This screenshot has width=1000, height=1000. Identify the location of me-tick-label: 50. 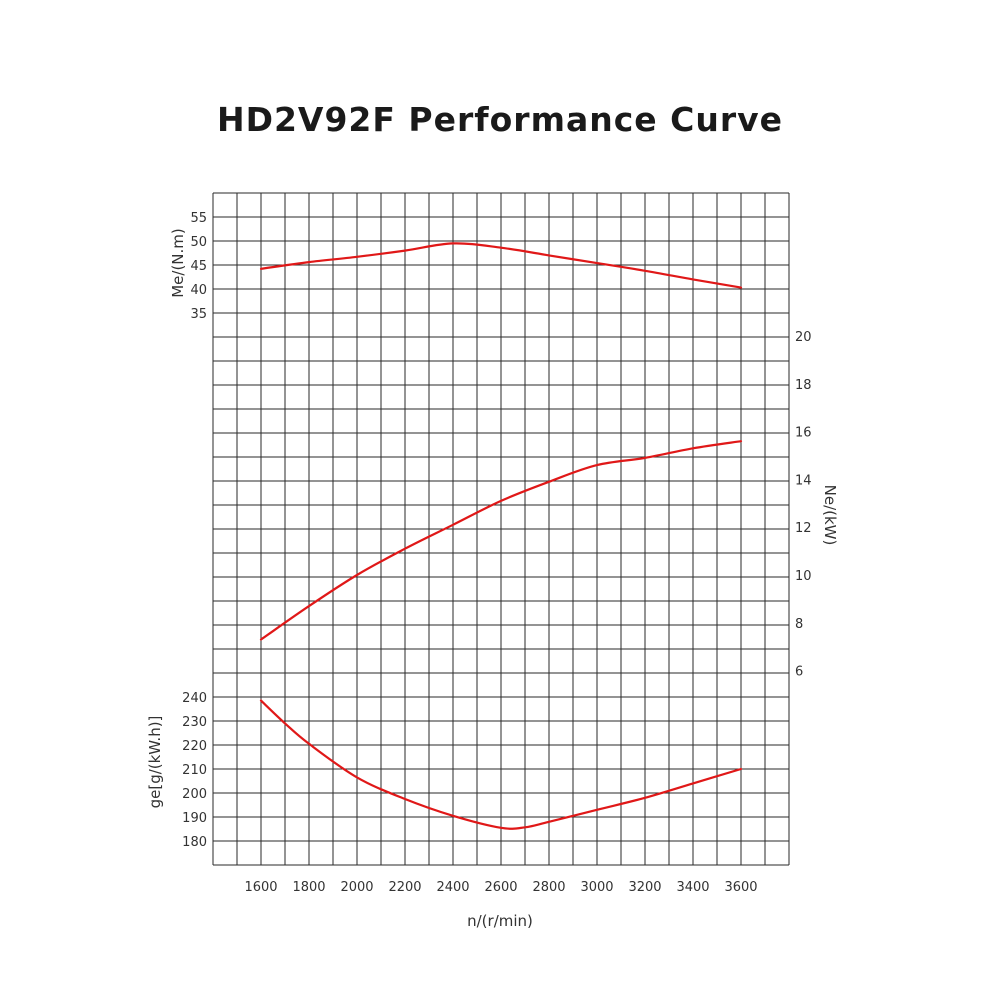
(198, 242).